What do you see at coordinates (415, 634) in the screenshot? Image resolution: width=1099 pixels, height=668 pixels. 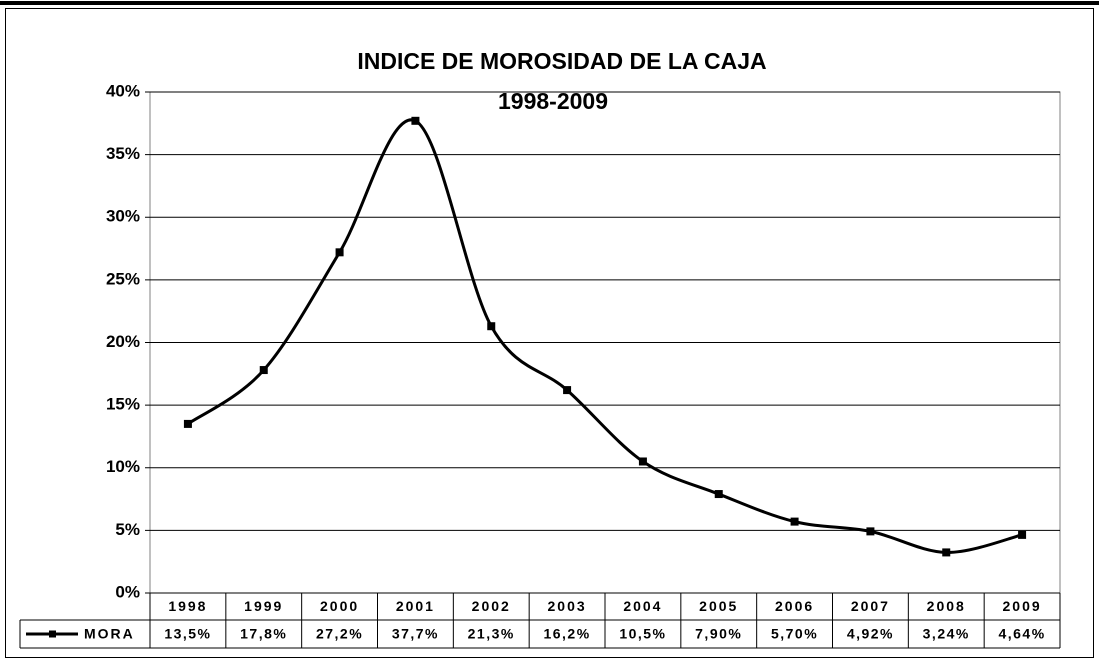 I see `table-value: 37,7%` at bounding box center [415, 634].